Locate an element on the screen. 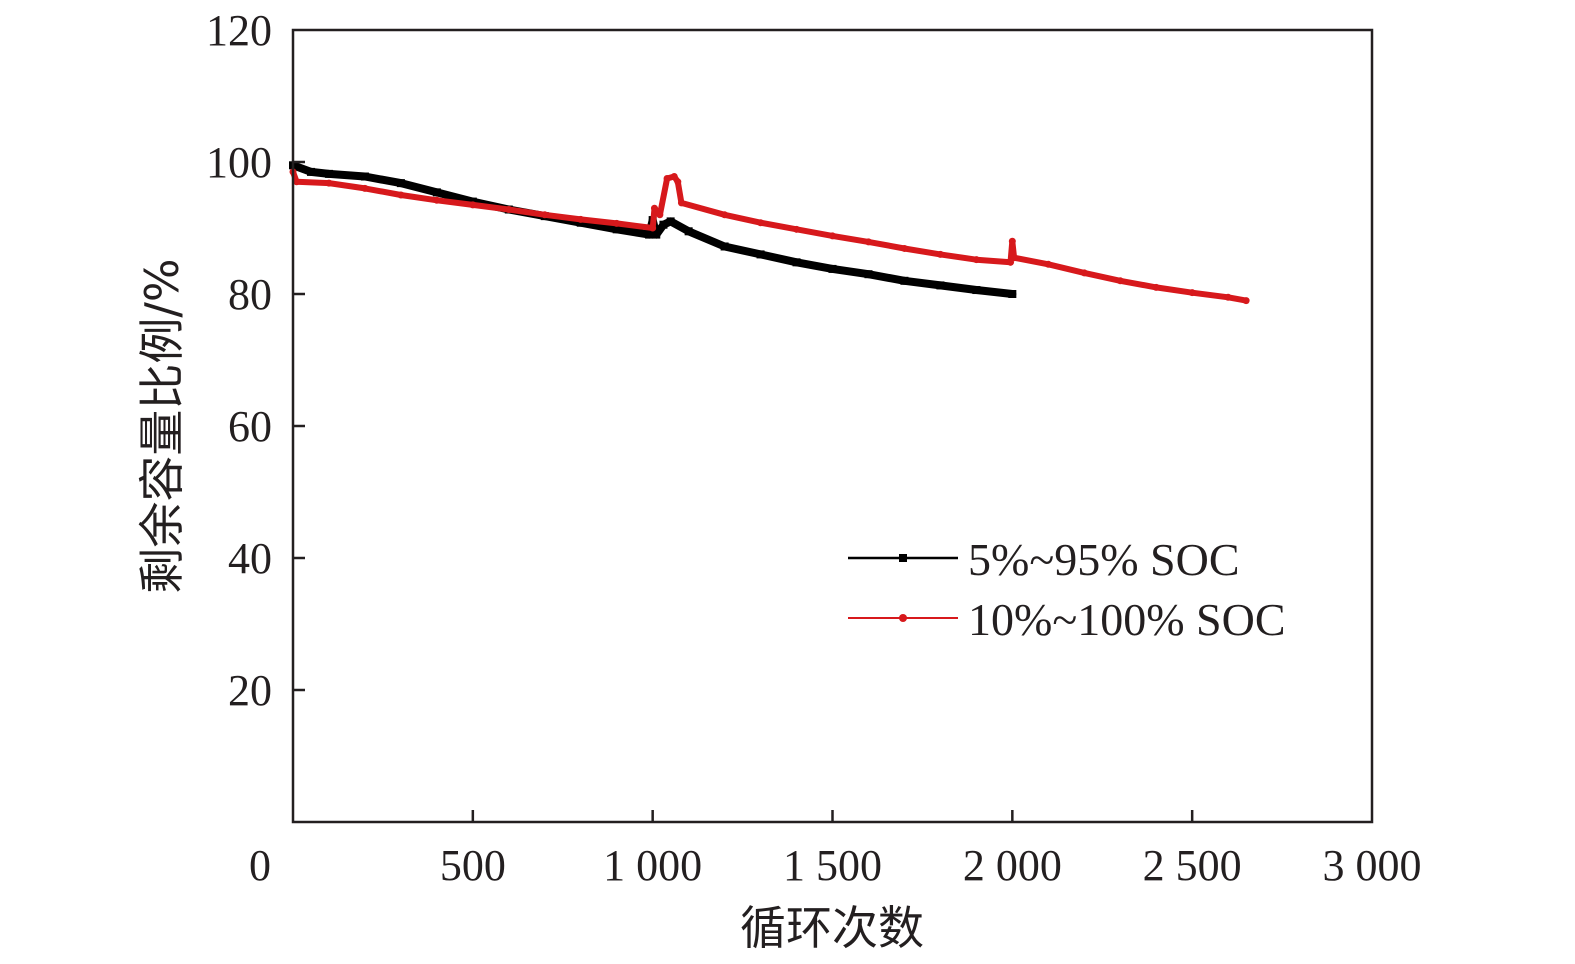 This screenshot has width=1575, height=964. x-tick-label: 500 is located at coordinates (473, 865).